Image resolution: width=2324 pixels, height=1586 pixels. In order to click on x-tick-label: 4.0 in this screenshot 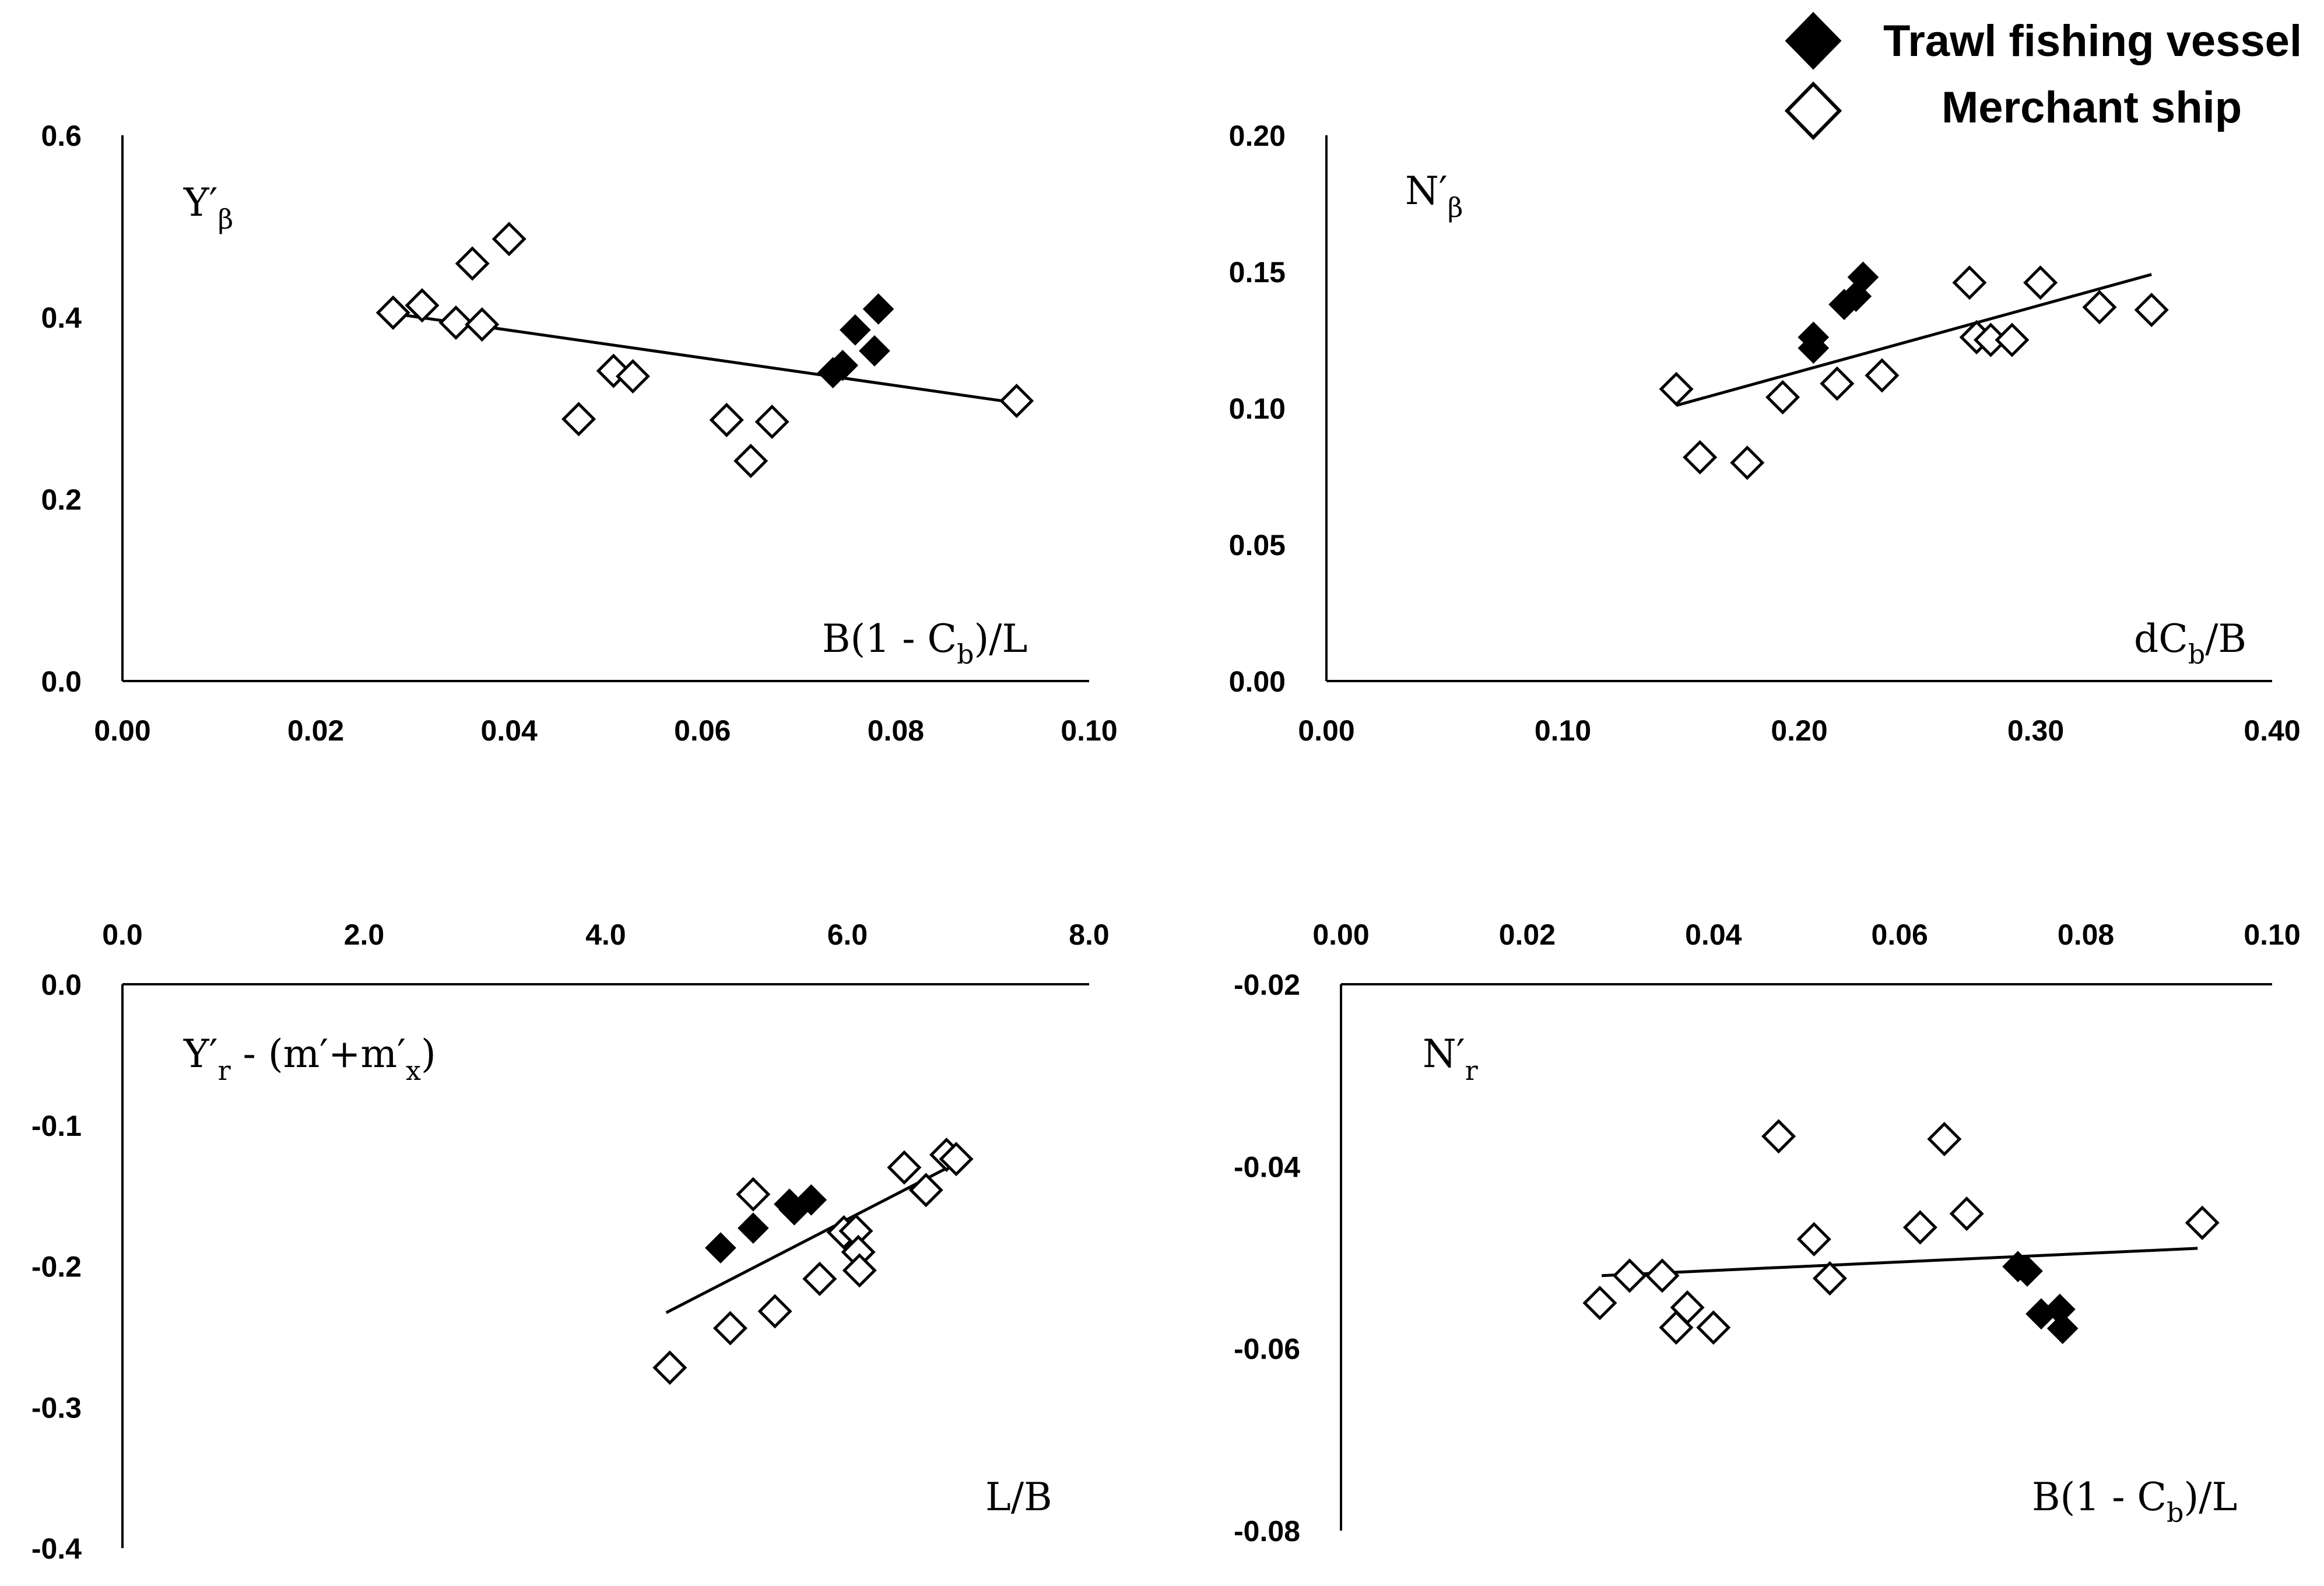, I will do `click(605, 935)`.